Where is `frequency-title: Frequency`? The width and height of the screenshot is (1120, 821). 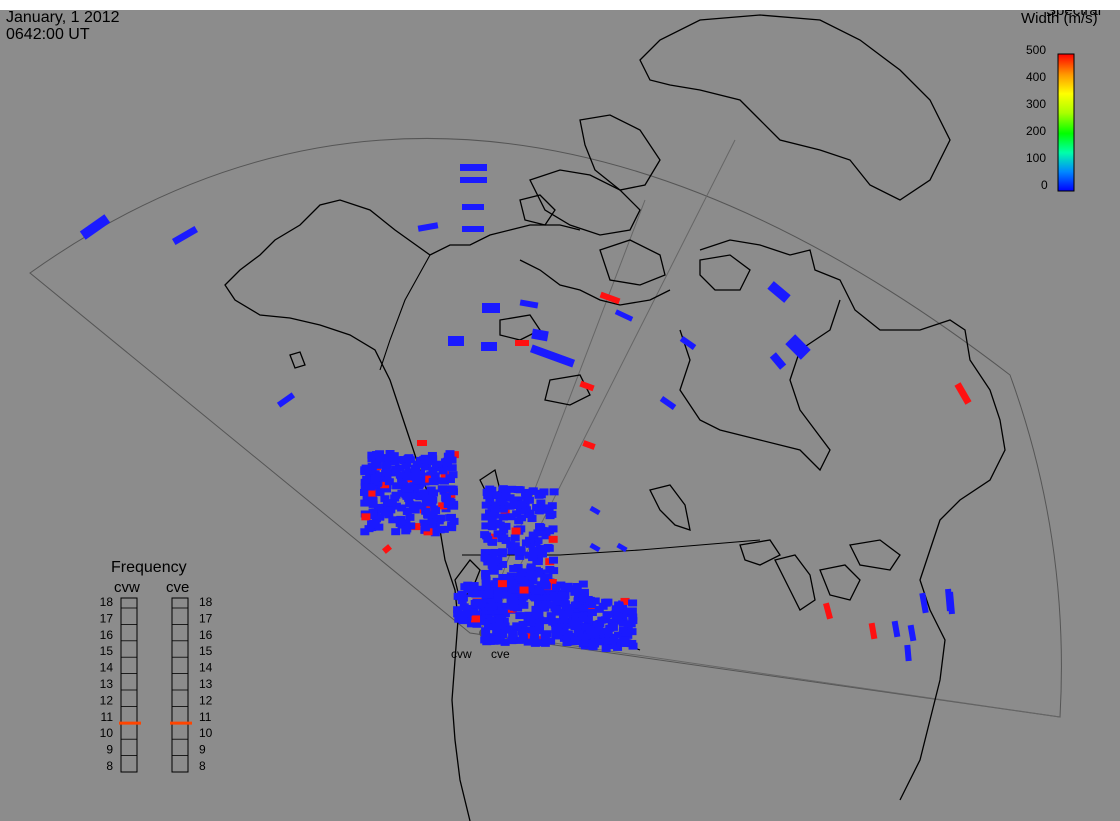
frequency-title: Frequency is located at coordinates (149, 567).